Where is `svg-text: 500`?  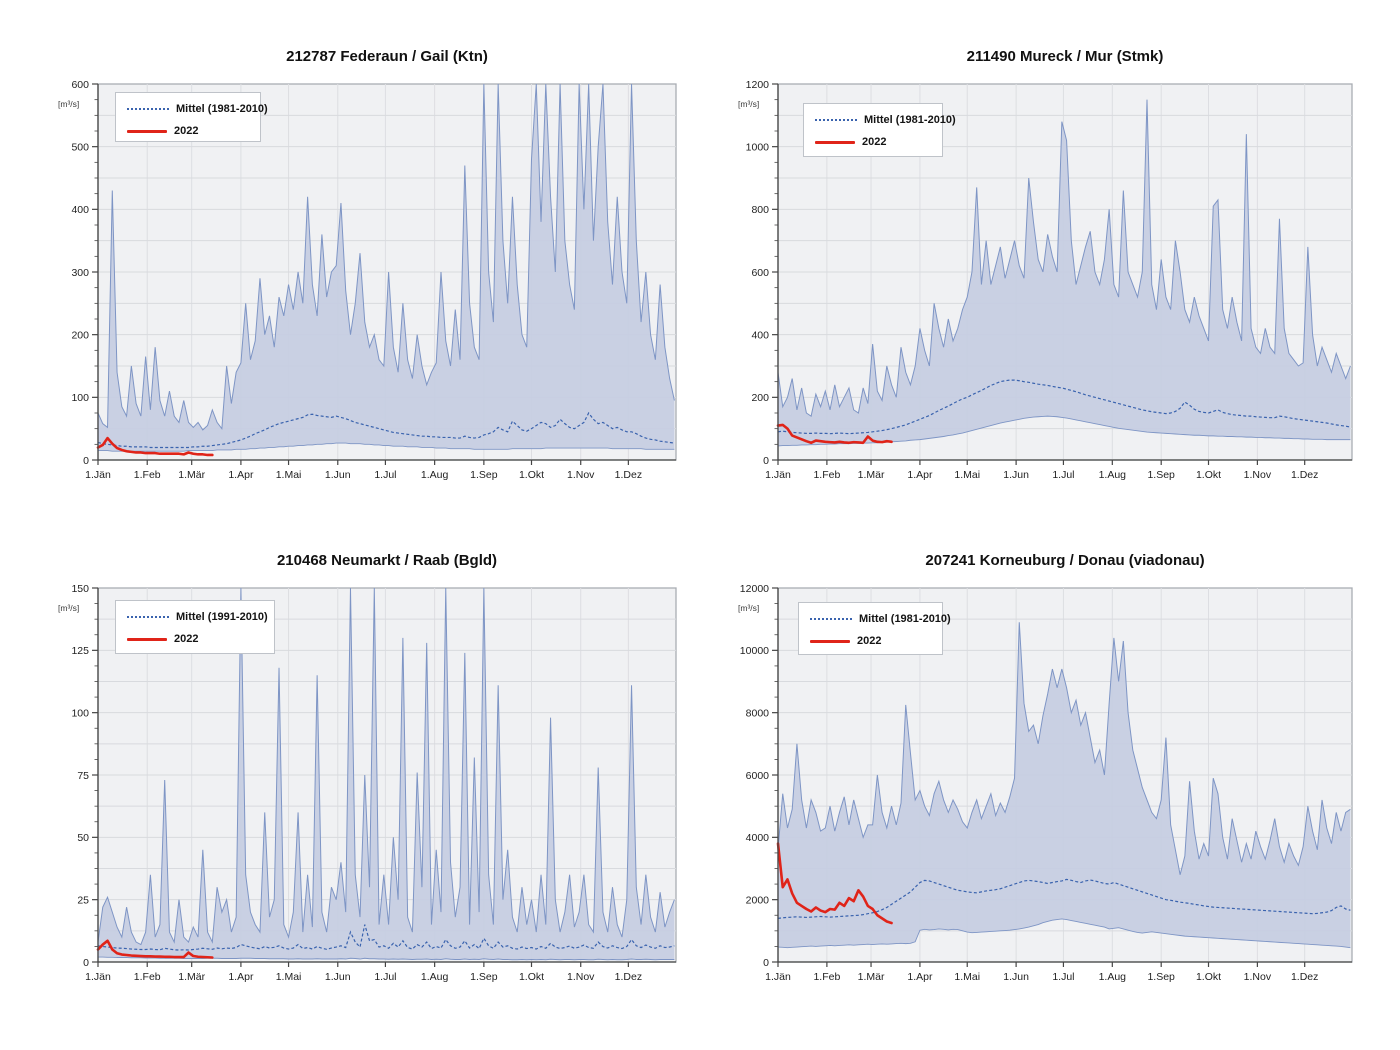
svg-text: 500 is located at coordinates (80, 147).